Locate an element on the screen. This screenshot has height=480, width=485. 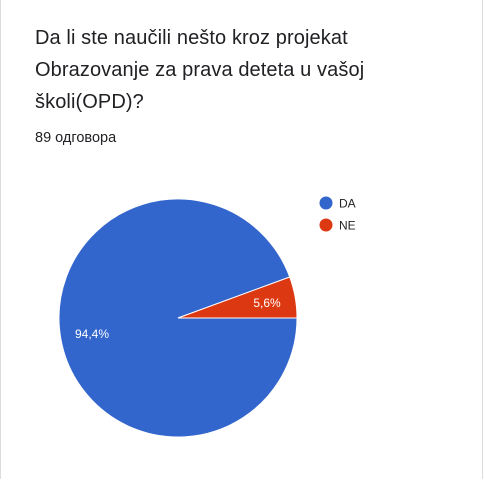
legend-label-ne: NE is located at coordinates (347, 226).